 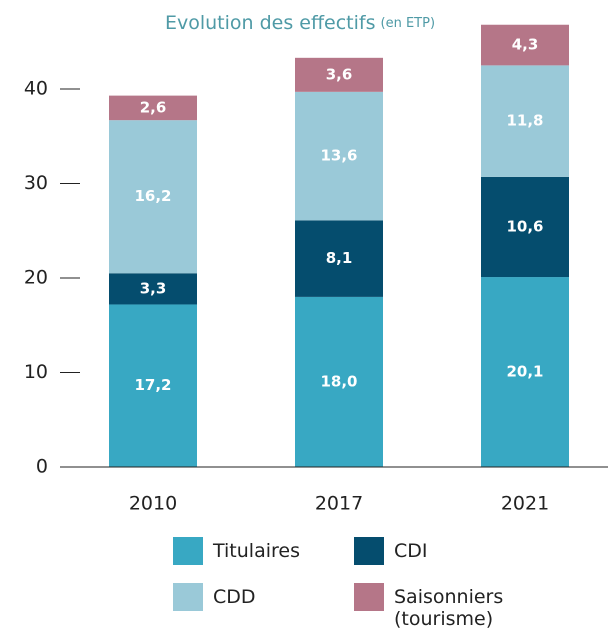 I want to click on data-label: 13,6, so click(x=338, y=156).